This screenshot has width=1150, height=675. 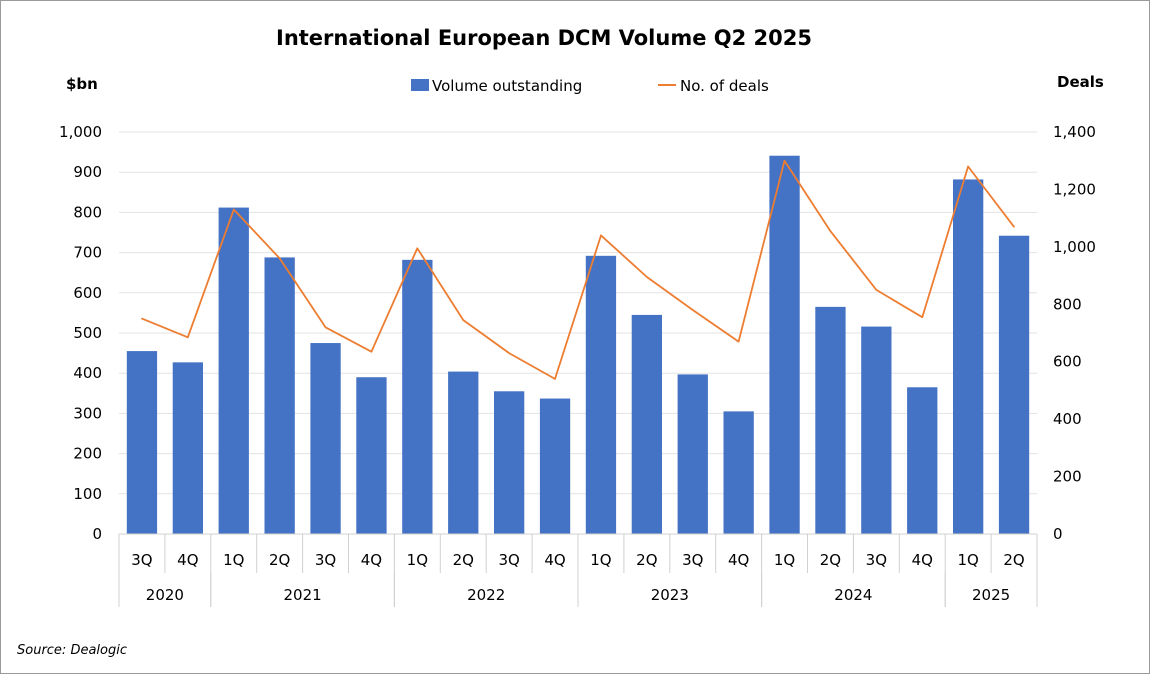 I want to click on year-label: 2022, so click(x=486, y=595).